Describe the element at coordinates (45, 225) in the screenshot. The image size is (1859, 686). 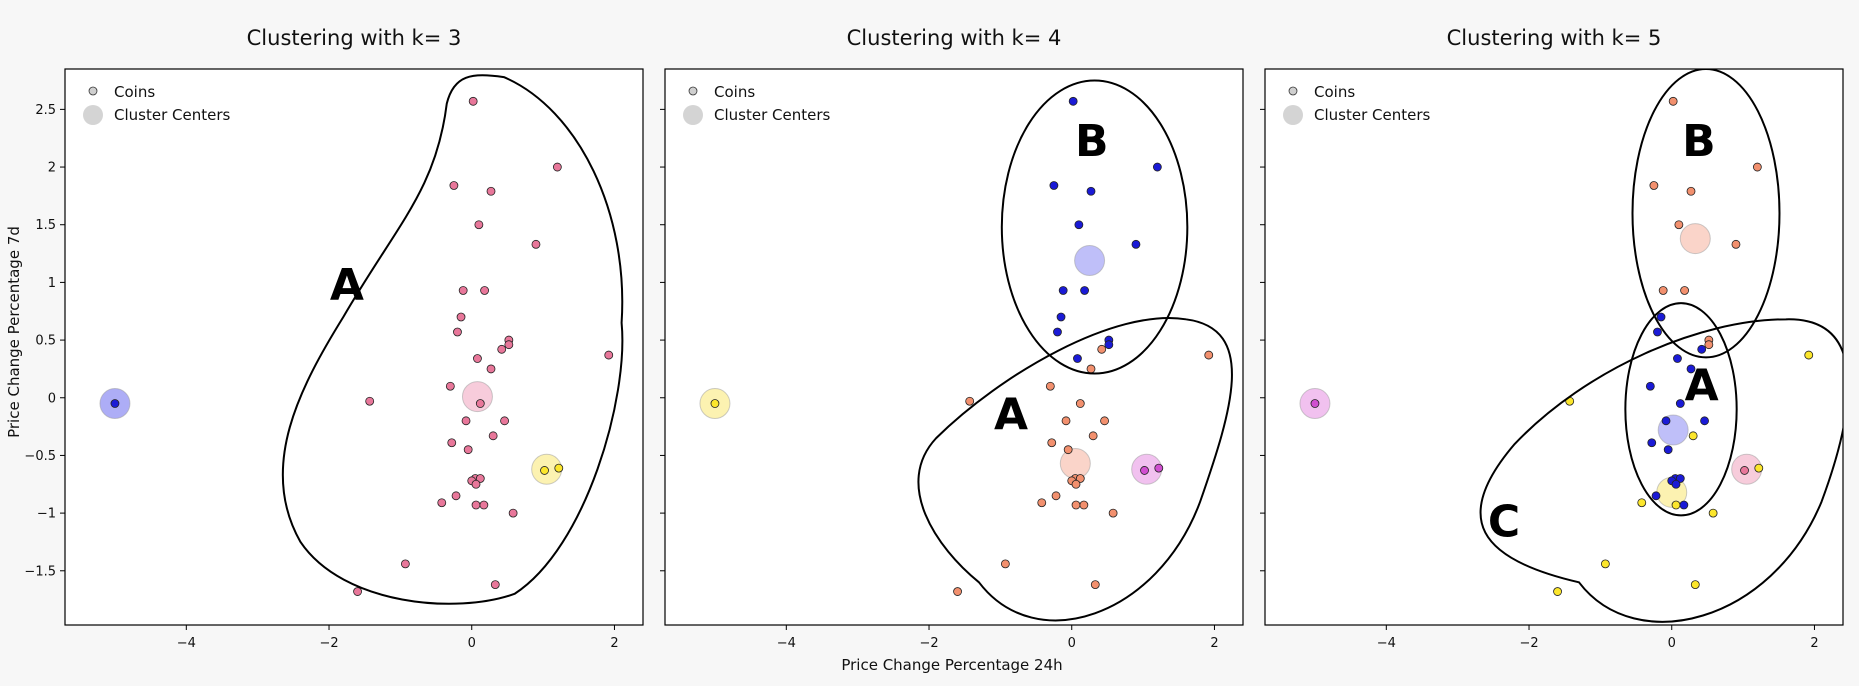
I see `y-tick-label: 1.5` at that location.